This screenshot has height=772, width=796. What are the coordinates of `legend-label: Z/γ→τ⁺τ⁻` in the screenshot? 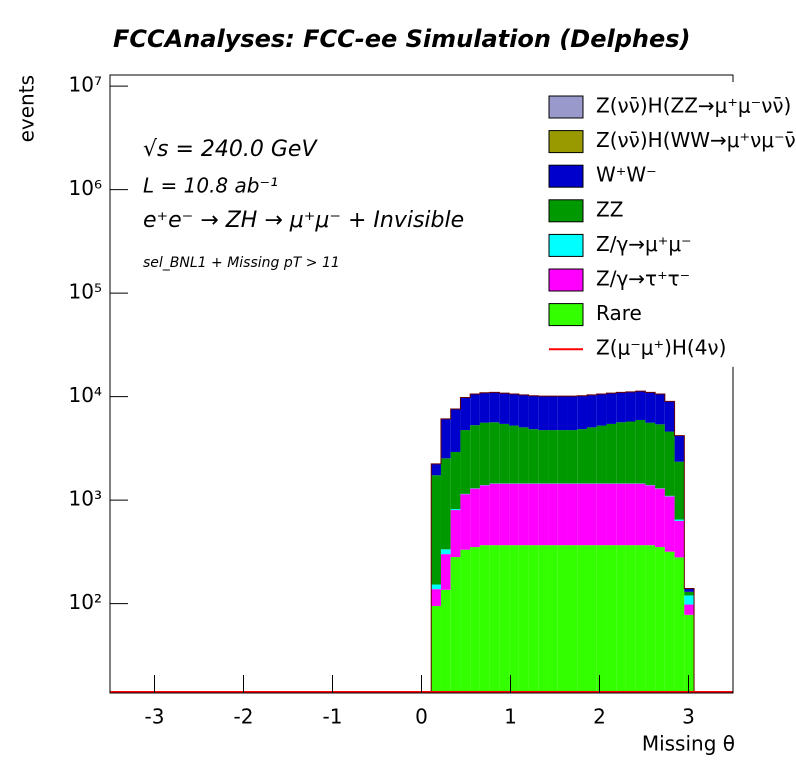 It's located at (643, 279).